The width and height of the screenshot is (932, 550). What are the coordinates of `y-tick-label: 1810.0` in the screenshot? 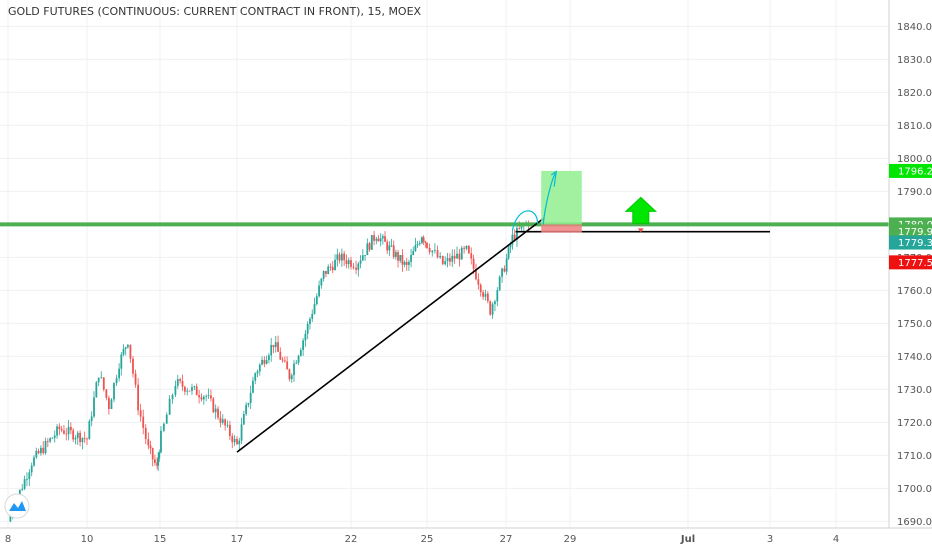 It's located at (914, 126).